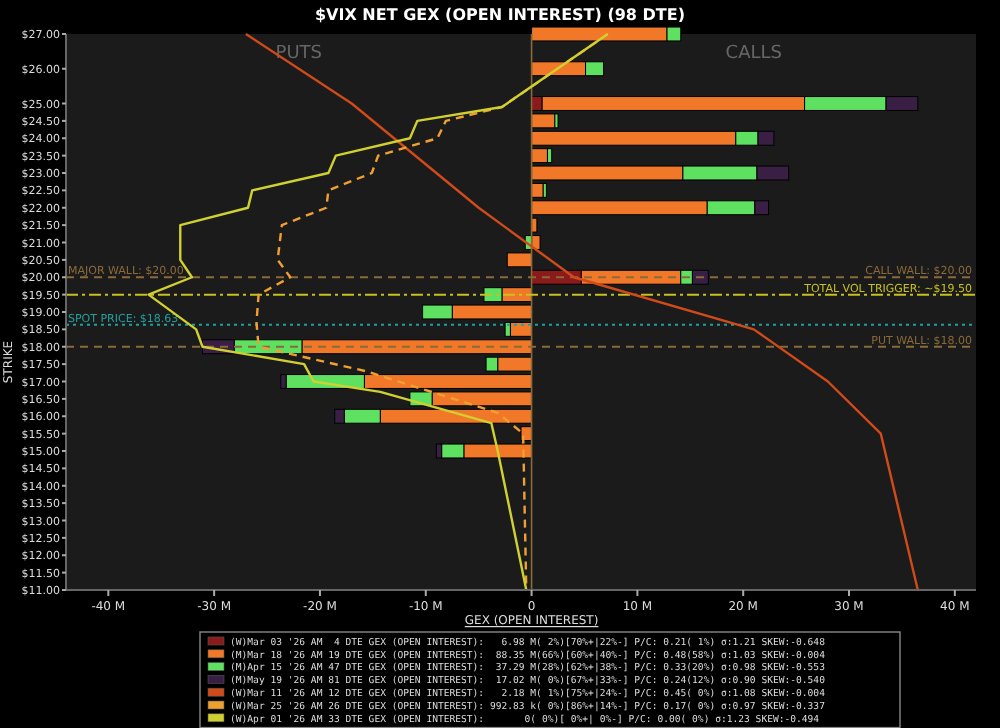  What do you see at coordinates (500, 15) in the screenshot?
I see `chart-title: $VIX NET GEX (OPEN INTEREST) (98 DTE)` at bounding box center [500, 15].